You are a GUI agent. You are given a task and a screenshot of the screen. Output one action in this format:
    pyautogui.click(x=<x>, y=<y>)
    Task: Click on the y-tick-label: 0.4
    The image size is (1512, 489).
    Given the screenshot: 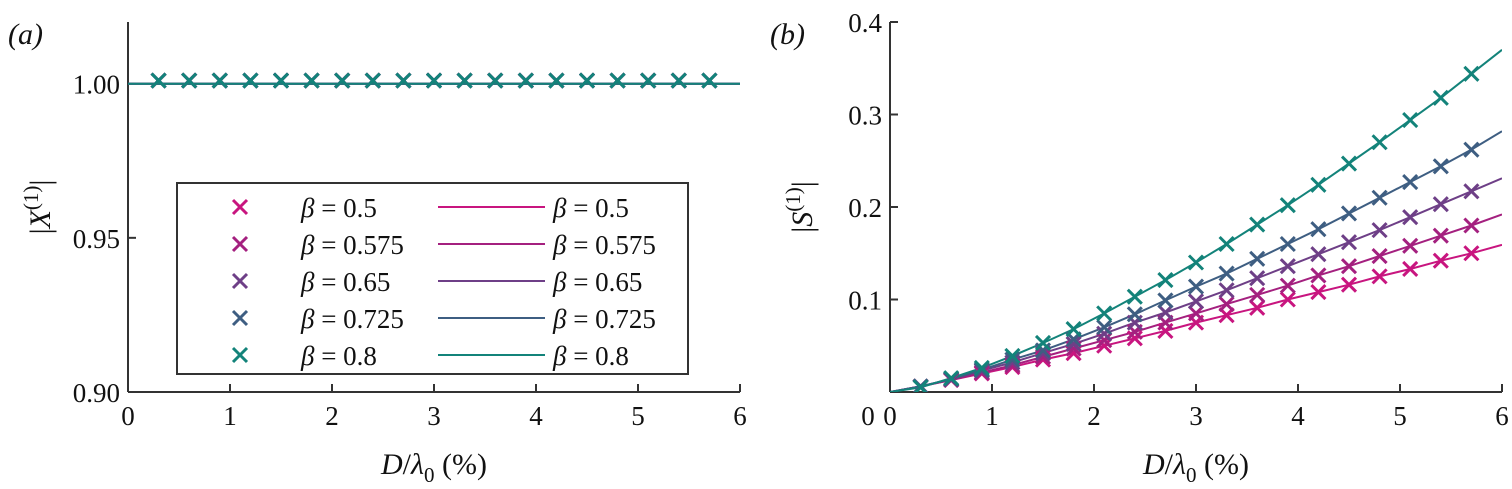 What is the action you would take?
    pyautogui.click(x=865, y=23)
    